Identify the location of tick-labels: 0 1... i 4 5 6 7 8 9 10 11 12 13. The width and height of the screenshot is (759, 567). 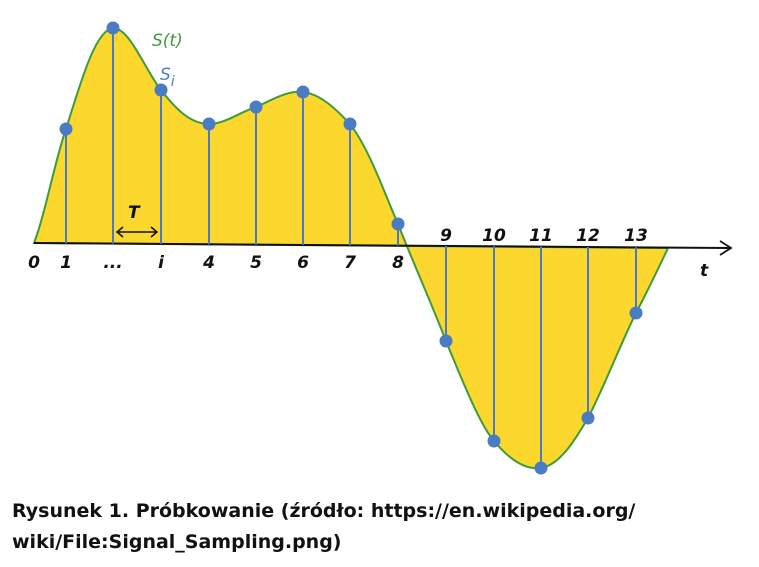
(338, 249).